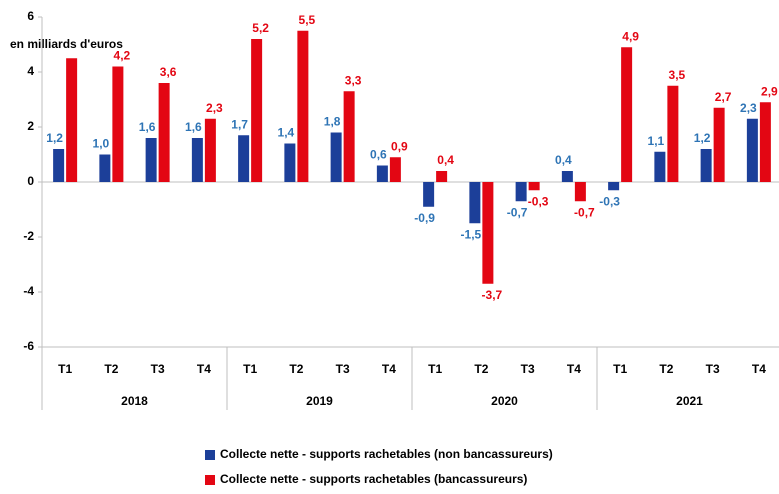 This screenshot has height=494, width=779. Describe the element at coordinates (286, 133) in the screenshot. I see `data-label: 1,4` at that location.